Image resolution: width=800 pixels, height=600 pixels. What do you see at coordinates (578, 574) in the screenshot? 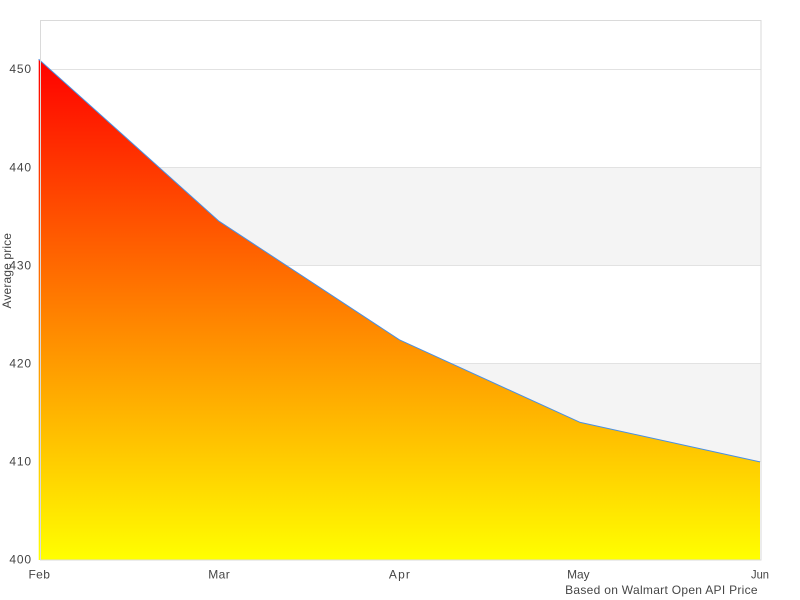
I see `svg-text: May` at bounding box center [578, 574].